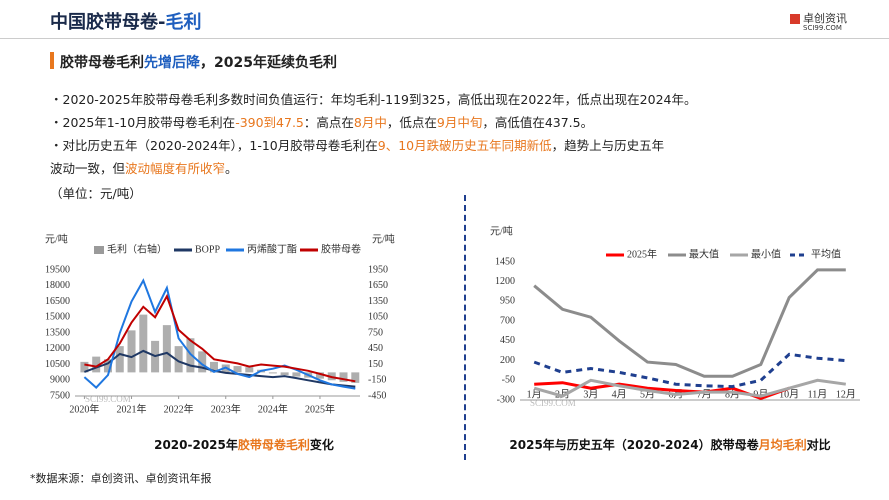 This screenshot has height=500, width=889. What do you see at coordinates (846, 394) in the screenshot?
I see `x-tick-label: 12月` at bounding box center [846, 394].